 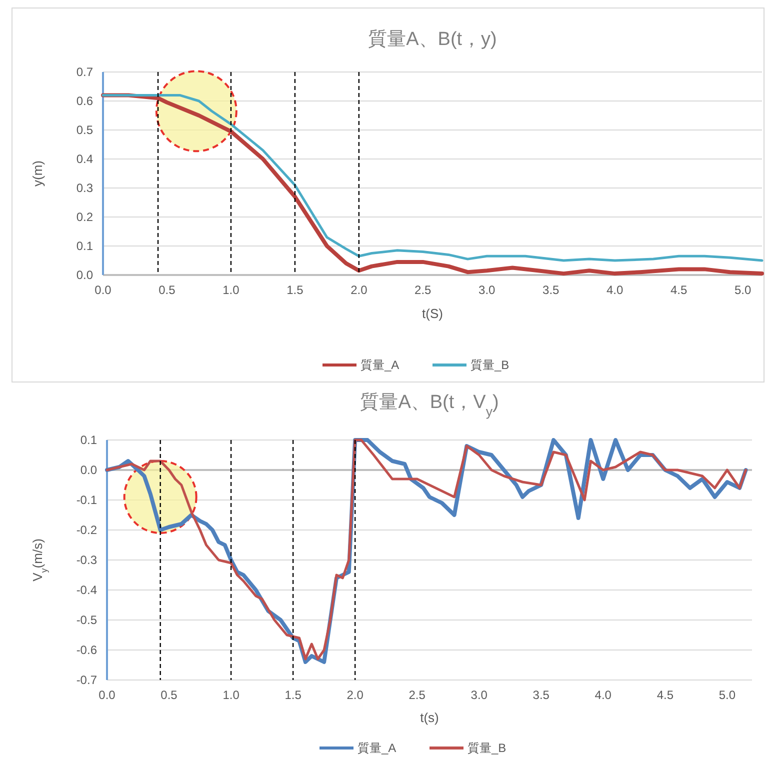 I want to click on y-tick-label: -0.1, so click(x=87, y=500).